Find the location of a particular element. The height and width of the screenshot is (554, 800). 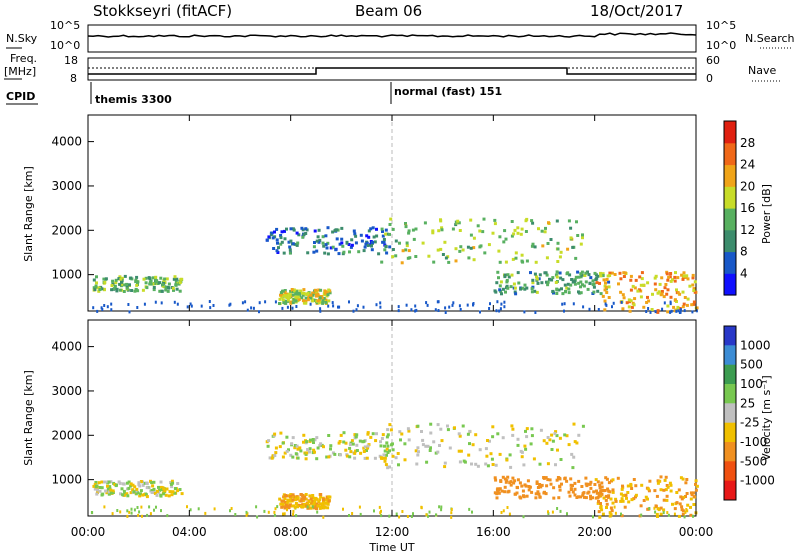

xtick-label: 04:00 is located at coordinates (189, 532).